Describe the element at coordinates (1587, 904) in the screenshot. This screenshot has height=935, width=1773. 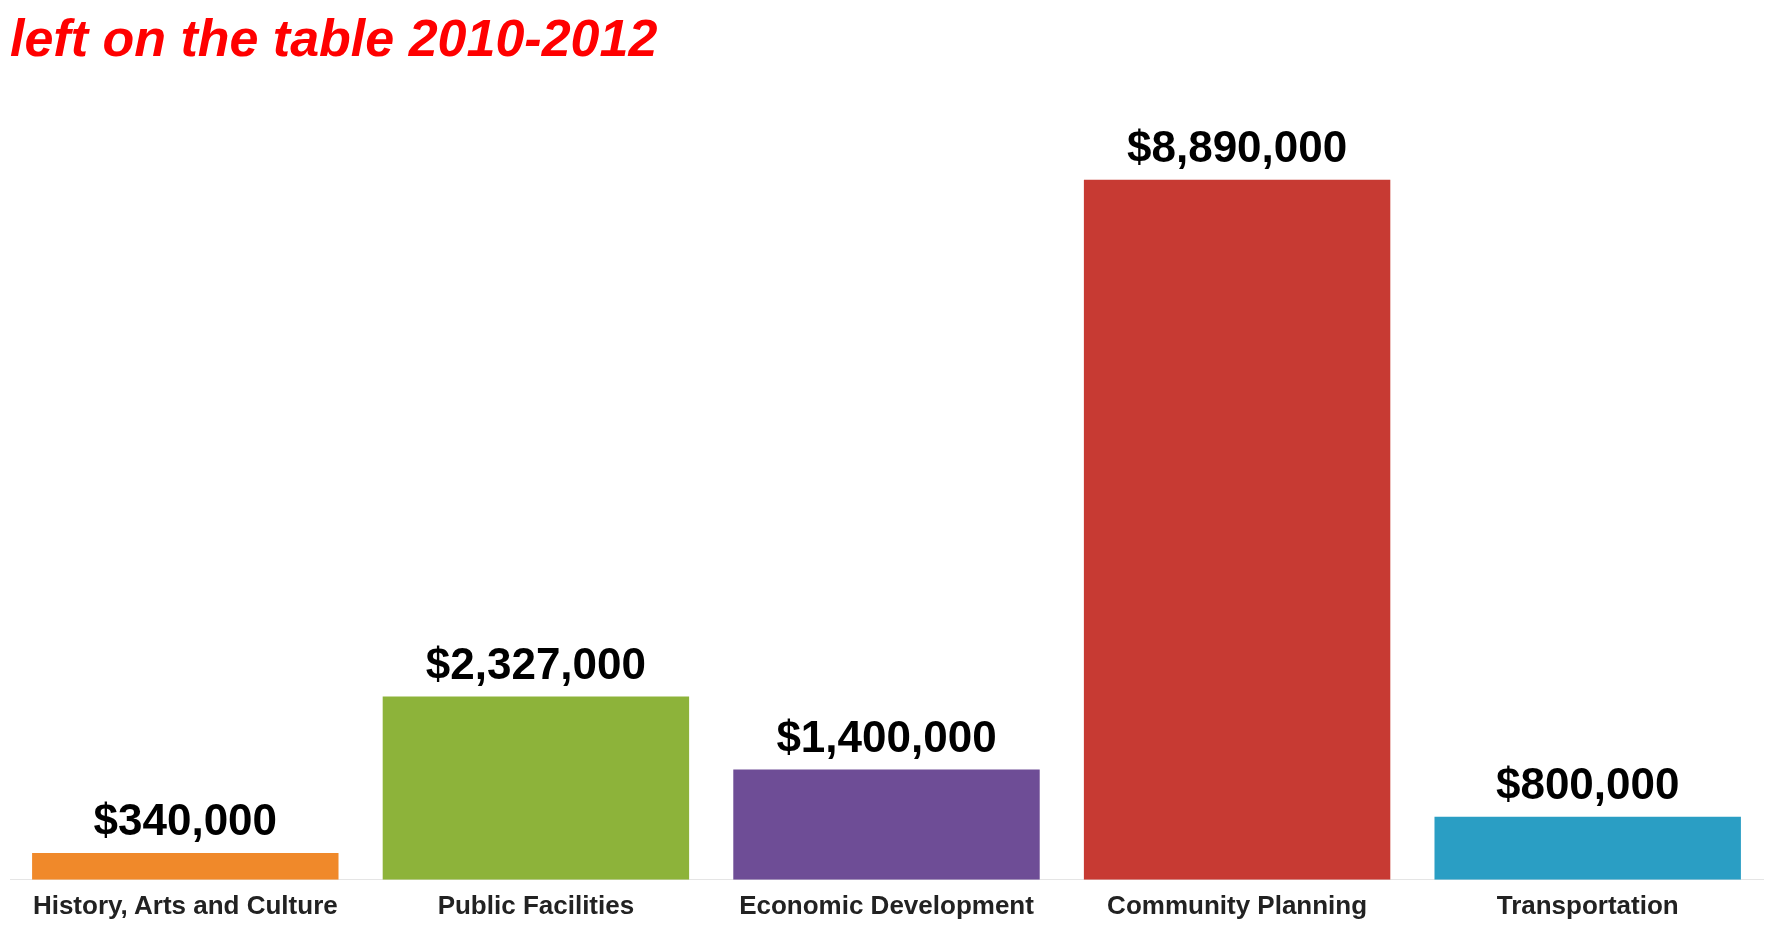
I see `x-tick-label: Transportation` at that location.